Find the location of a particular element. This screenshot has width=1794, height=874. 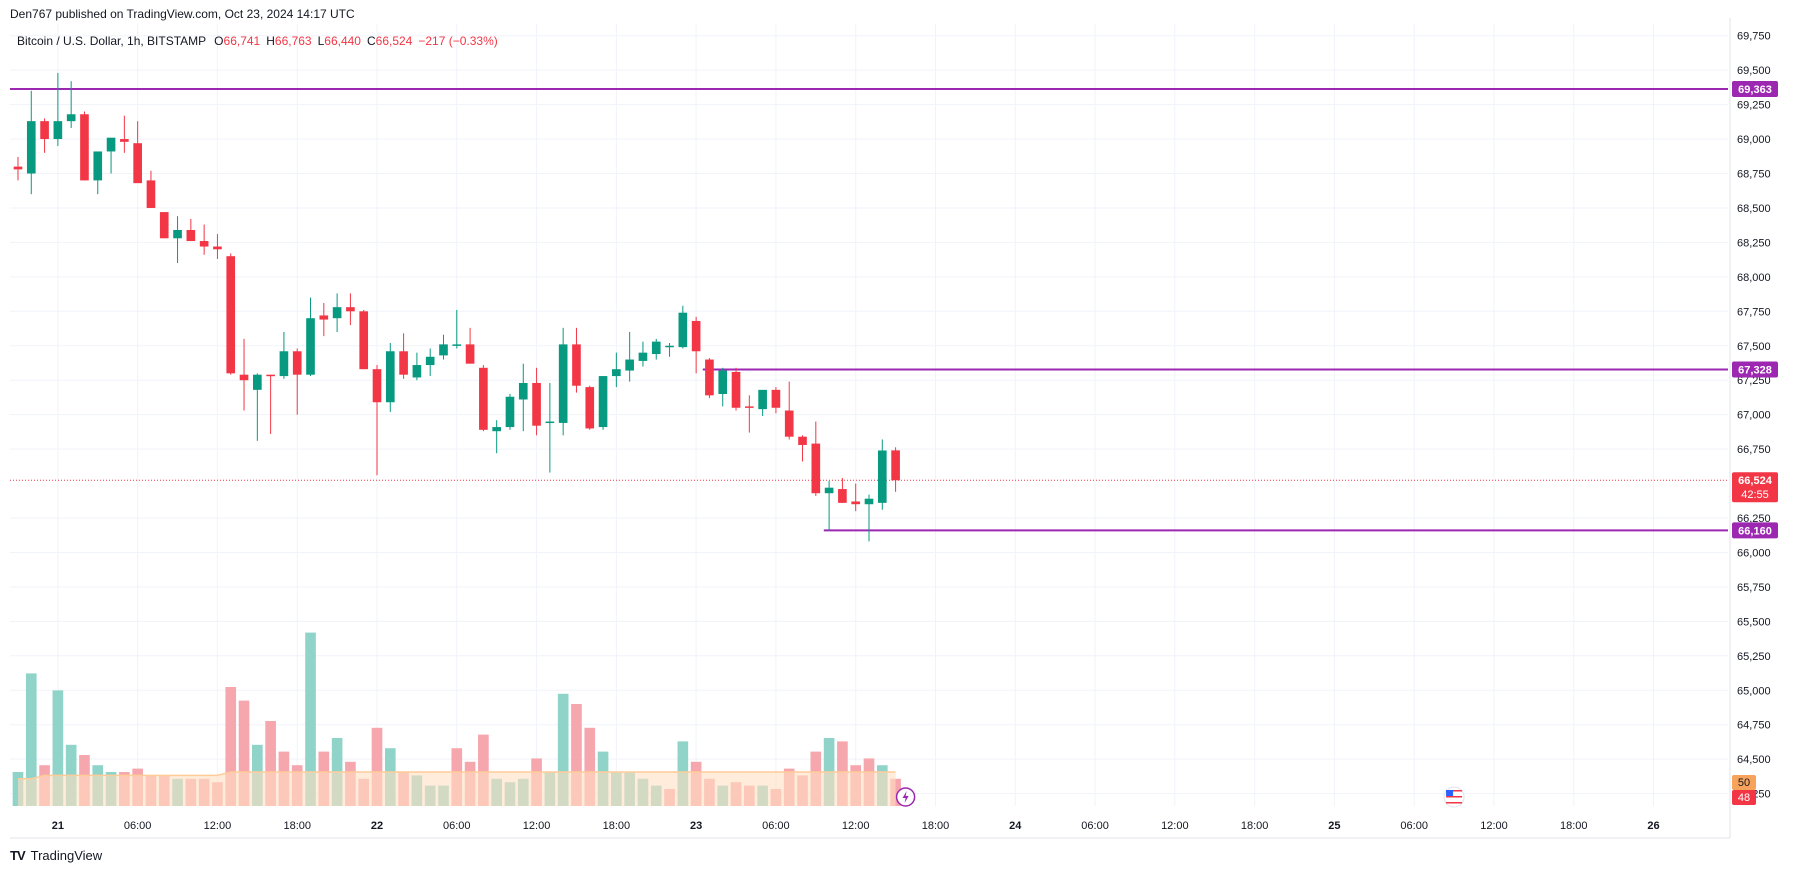

volume-ma-area is located at coordinates (456, 789).